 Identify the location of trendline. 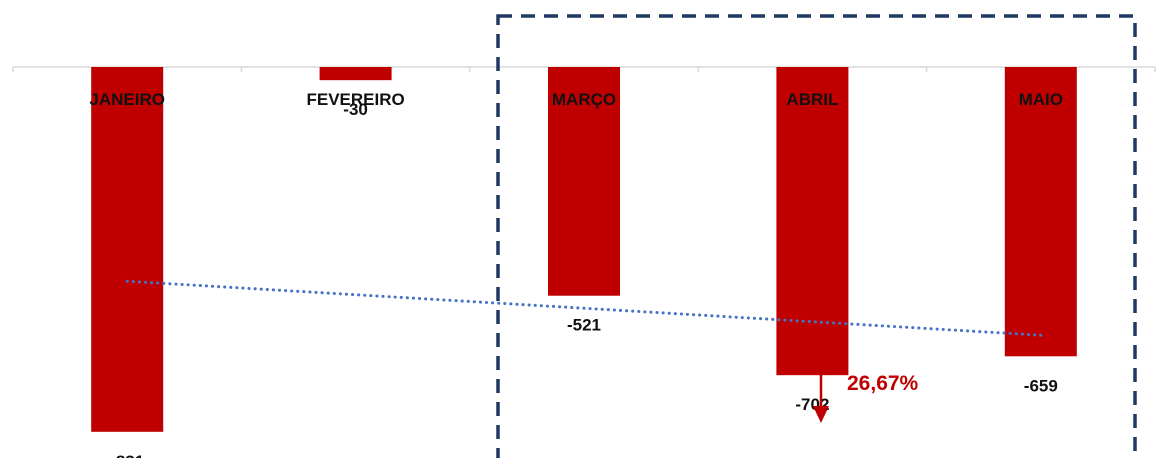
(584, 308).